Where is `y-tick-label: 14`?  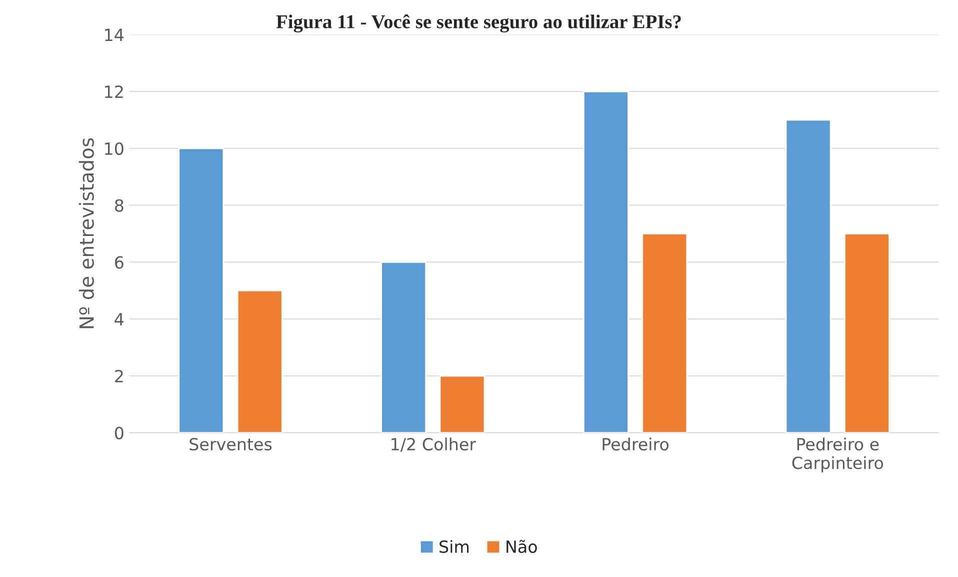 y-tick-label: 14 is located at coordinates (114, 34).